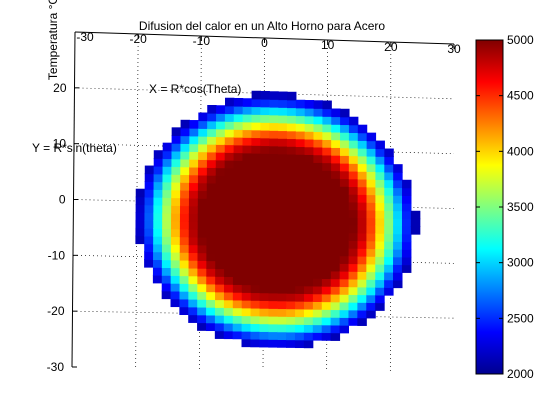 The image size is (560, 420). I want to click on colorbar-tick-label: 3500, so click(520, 207).